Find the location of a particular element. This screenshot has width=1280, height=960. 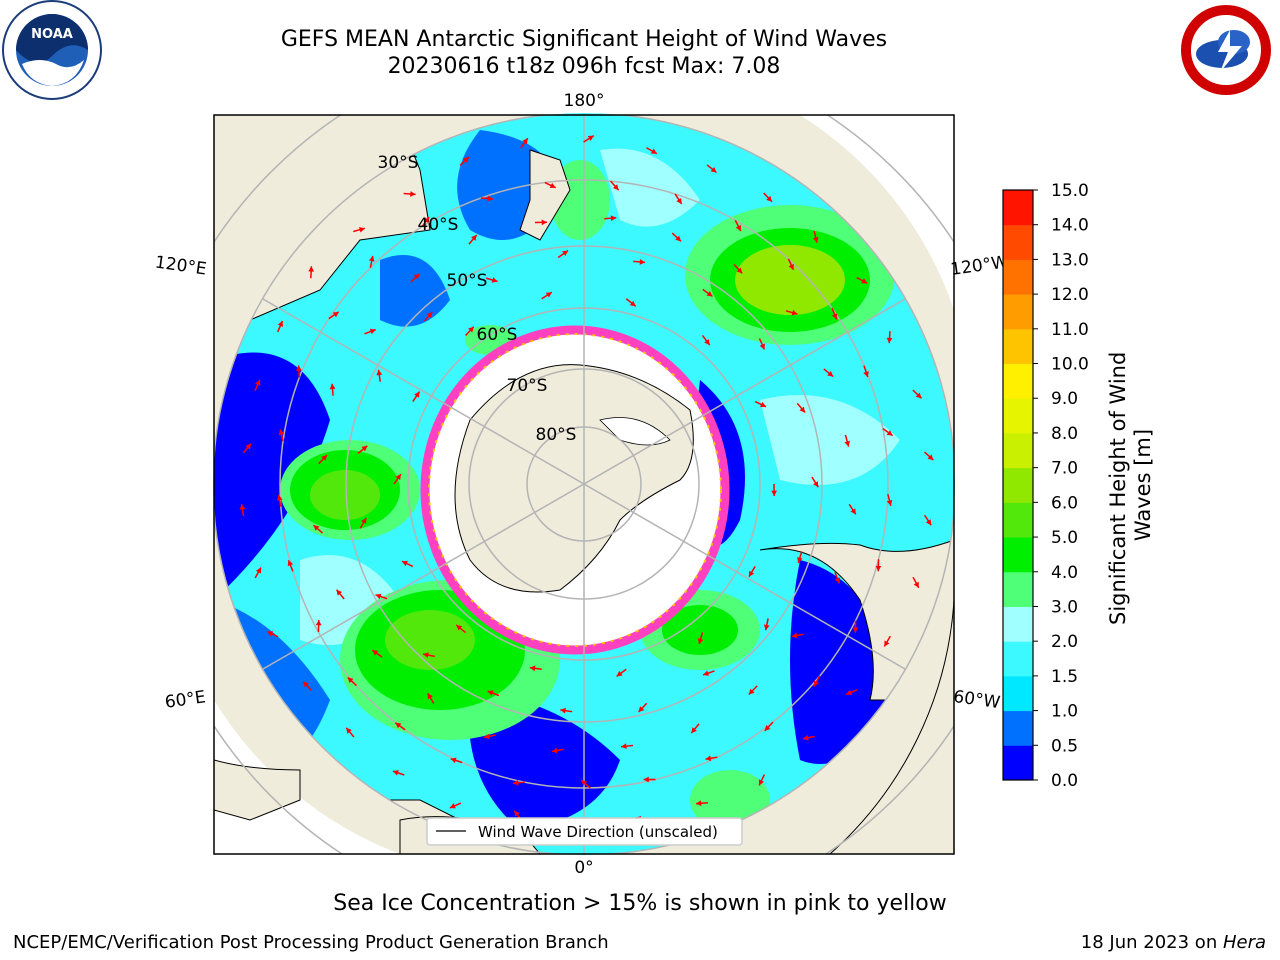

colorbar-label: Significant Height of Wind Waves [m] is located at coordinates (1130, 485).